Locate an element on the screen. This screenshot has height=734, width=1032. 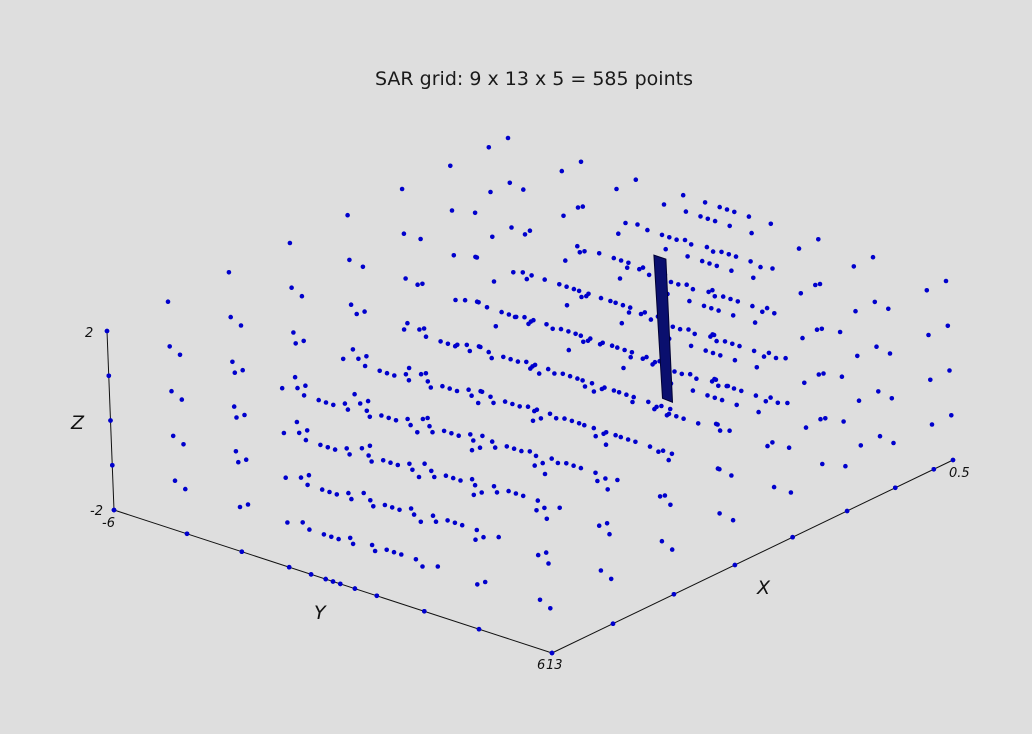
y-axis-label: Y is located at coordinates (320, 613).